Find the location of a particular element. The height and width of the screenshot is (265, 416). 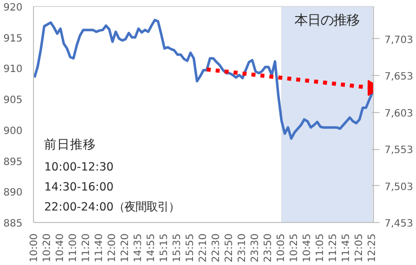

annotation: 22:00-24:00（夜間取引） is located at coordinates (112, 207).